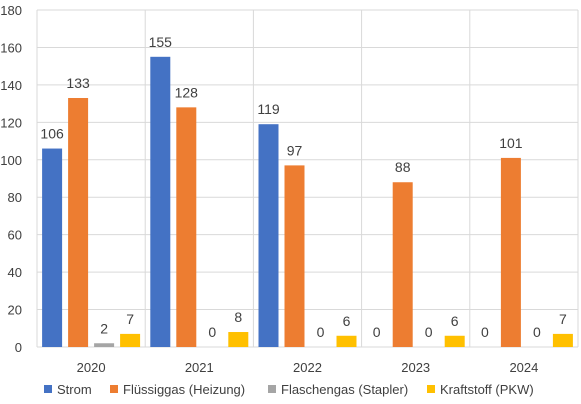  What do you see at coordinates (104, 328) in the screenshot?
I see `data-label: 2` at bounding box center [104, 328].